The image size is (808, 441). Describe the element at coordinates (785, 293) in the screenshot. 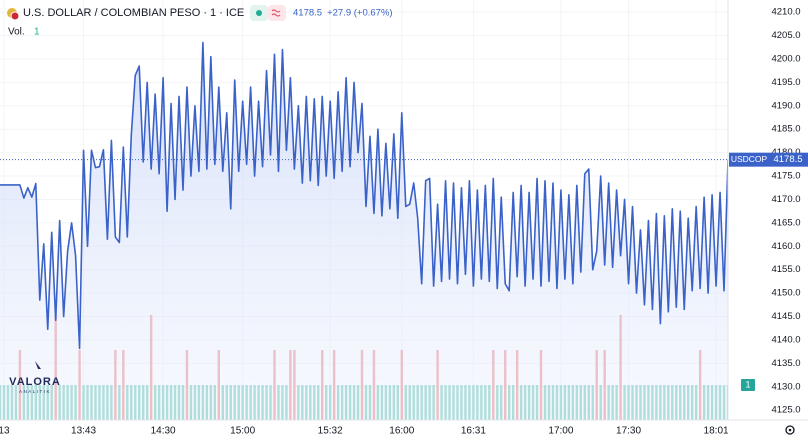

I see `y-tick-label: 4150.0` at that location.